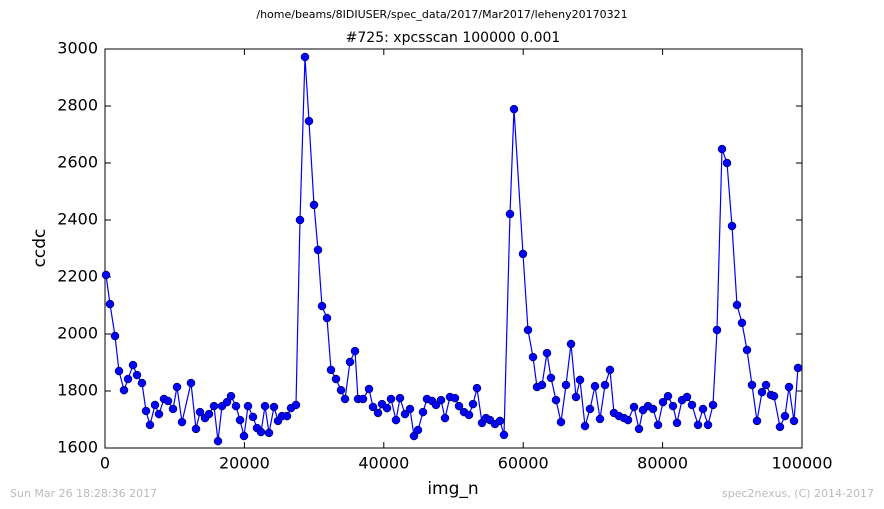 The width and height of the screenshot is (884, 509). Describe the element at coordinates (77, 447) in the screenshot. I see `y-tick-label: 1600` at that location.